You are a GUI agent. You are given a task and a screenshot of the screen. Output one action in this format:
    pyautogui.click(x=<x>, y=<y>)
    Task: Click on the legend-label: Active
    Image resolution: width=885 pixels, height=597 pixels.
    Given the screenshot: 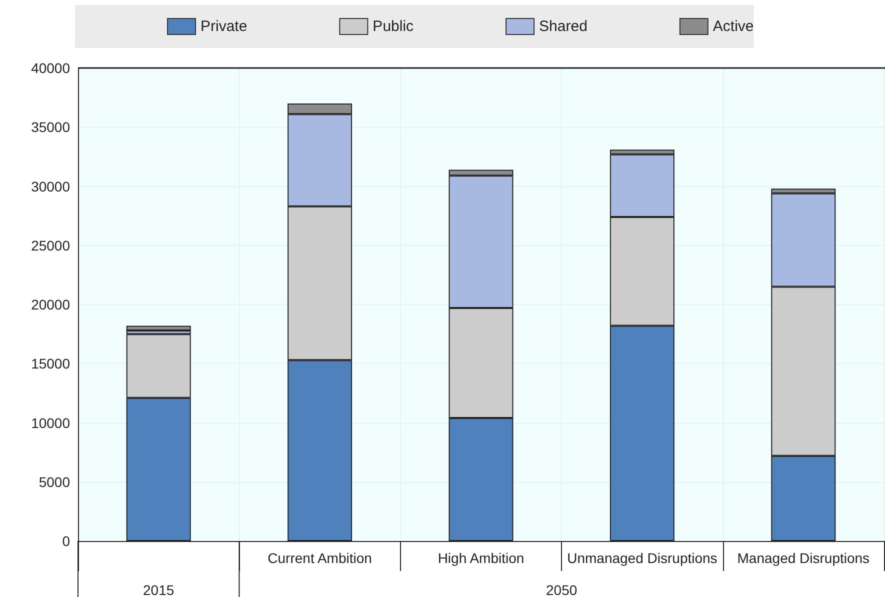 What is the action you would take?
    pyautogui.click(x=733, y=26)
    